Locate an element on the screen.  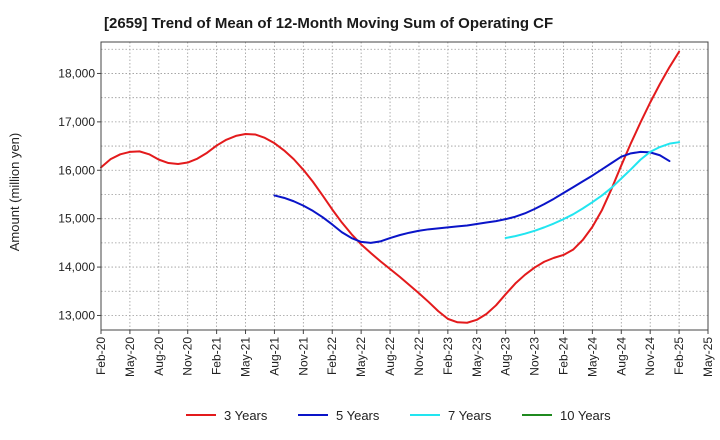
series-line-7-years is located at coordinates (592, 190).